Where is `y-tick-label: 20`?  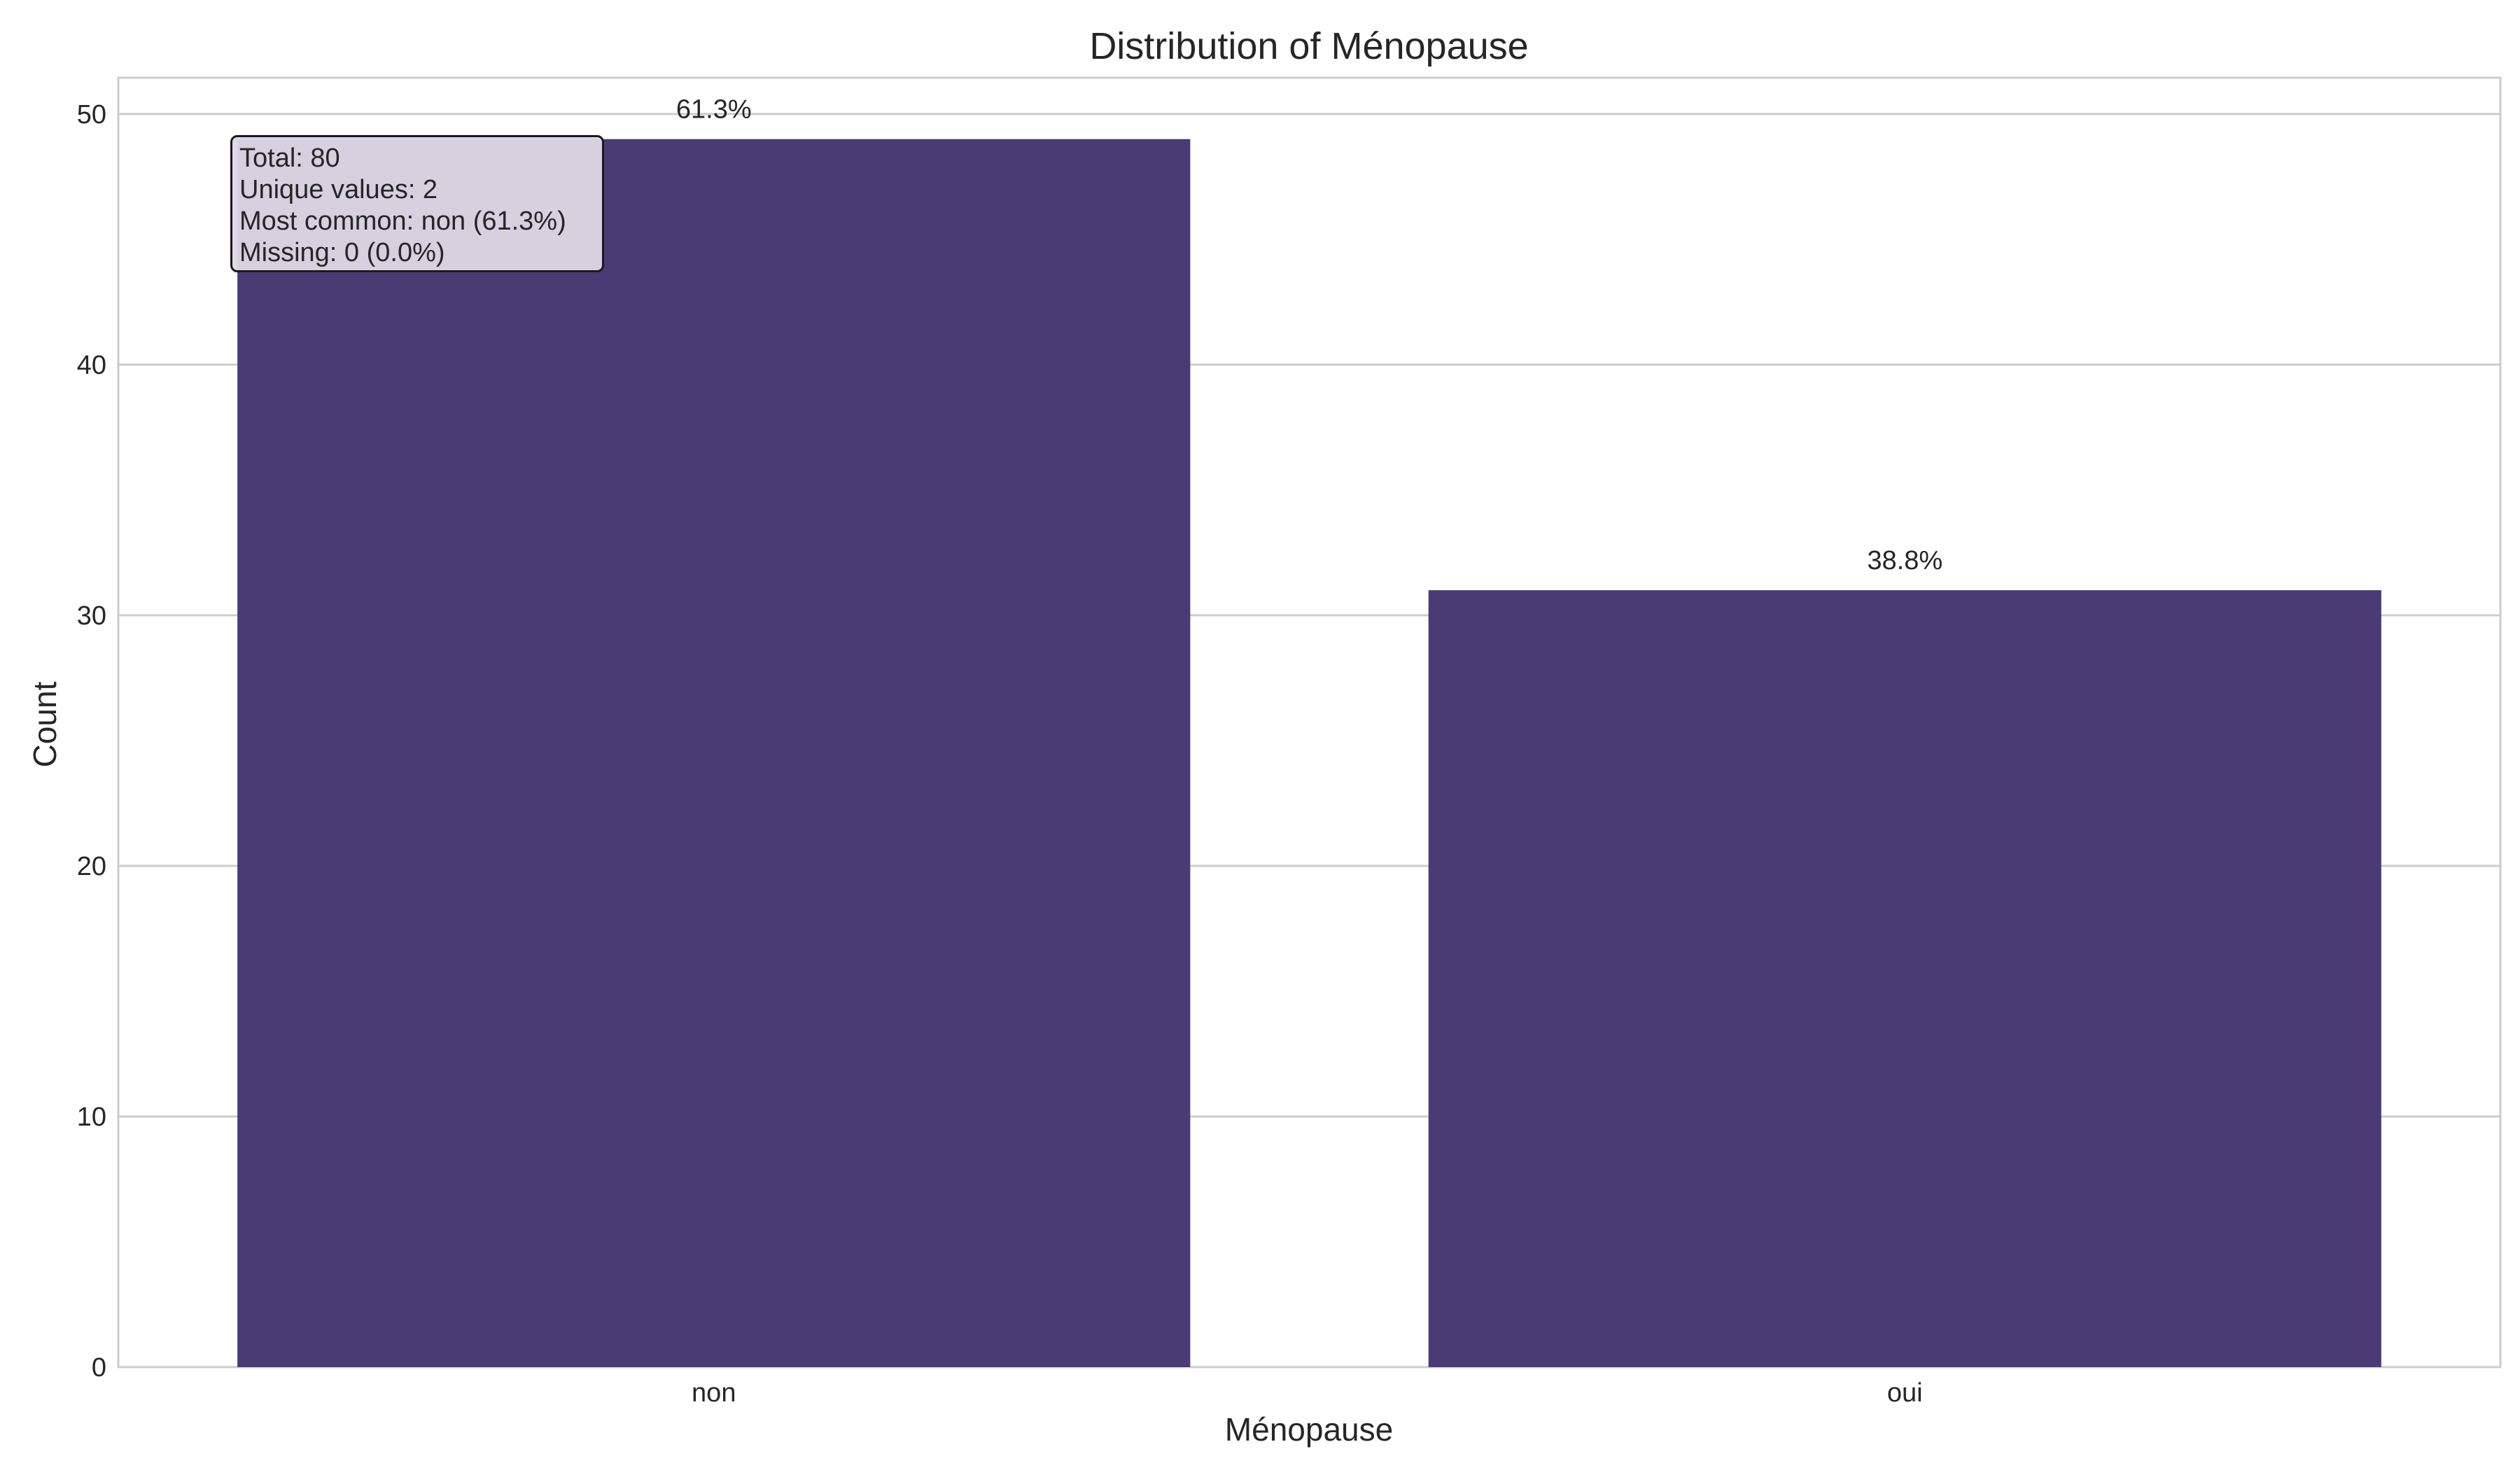 y-tick-label: 20 is located at coordinates (91, 866).